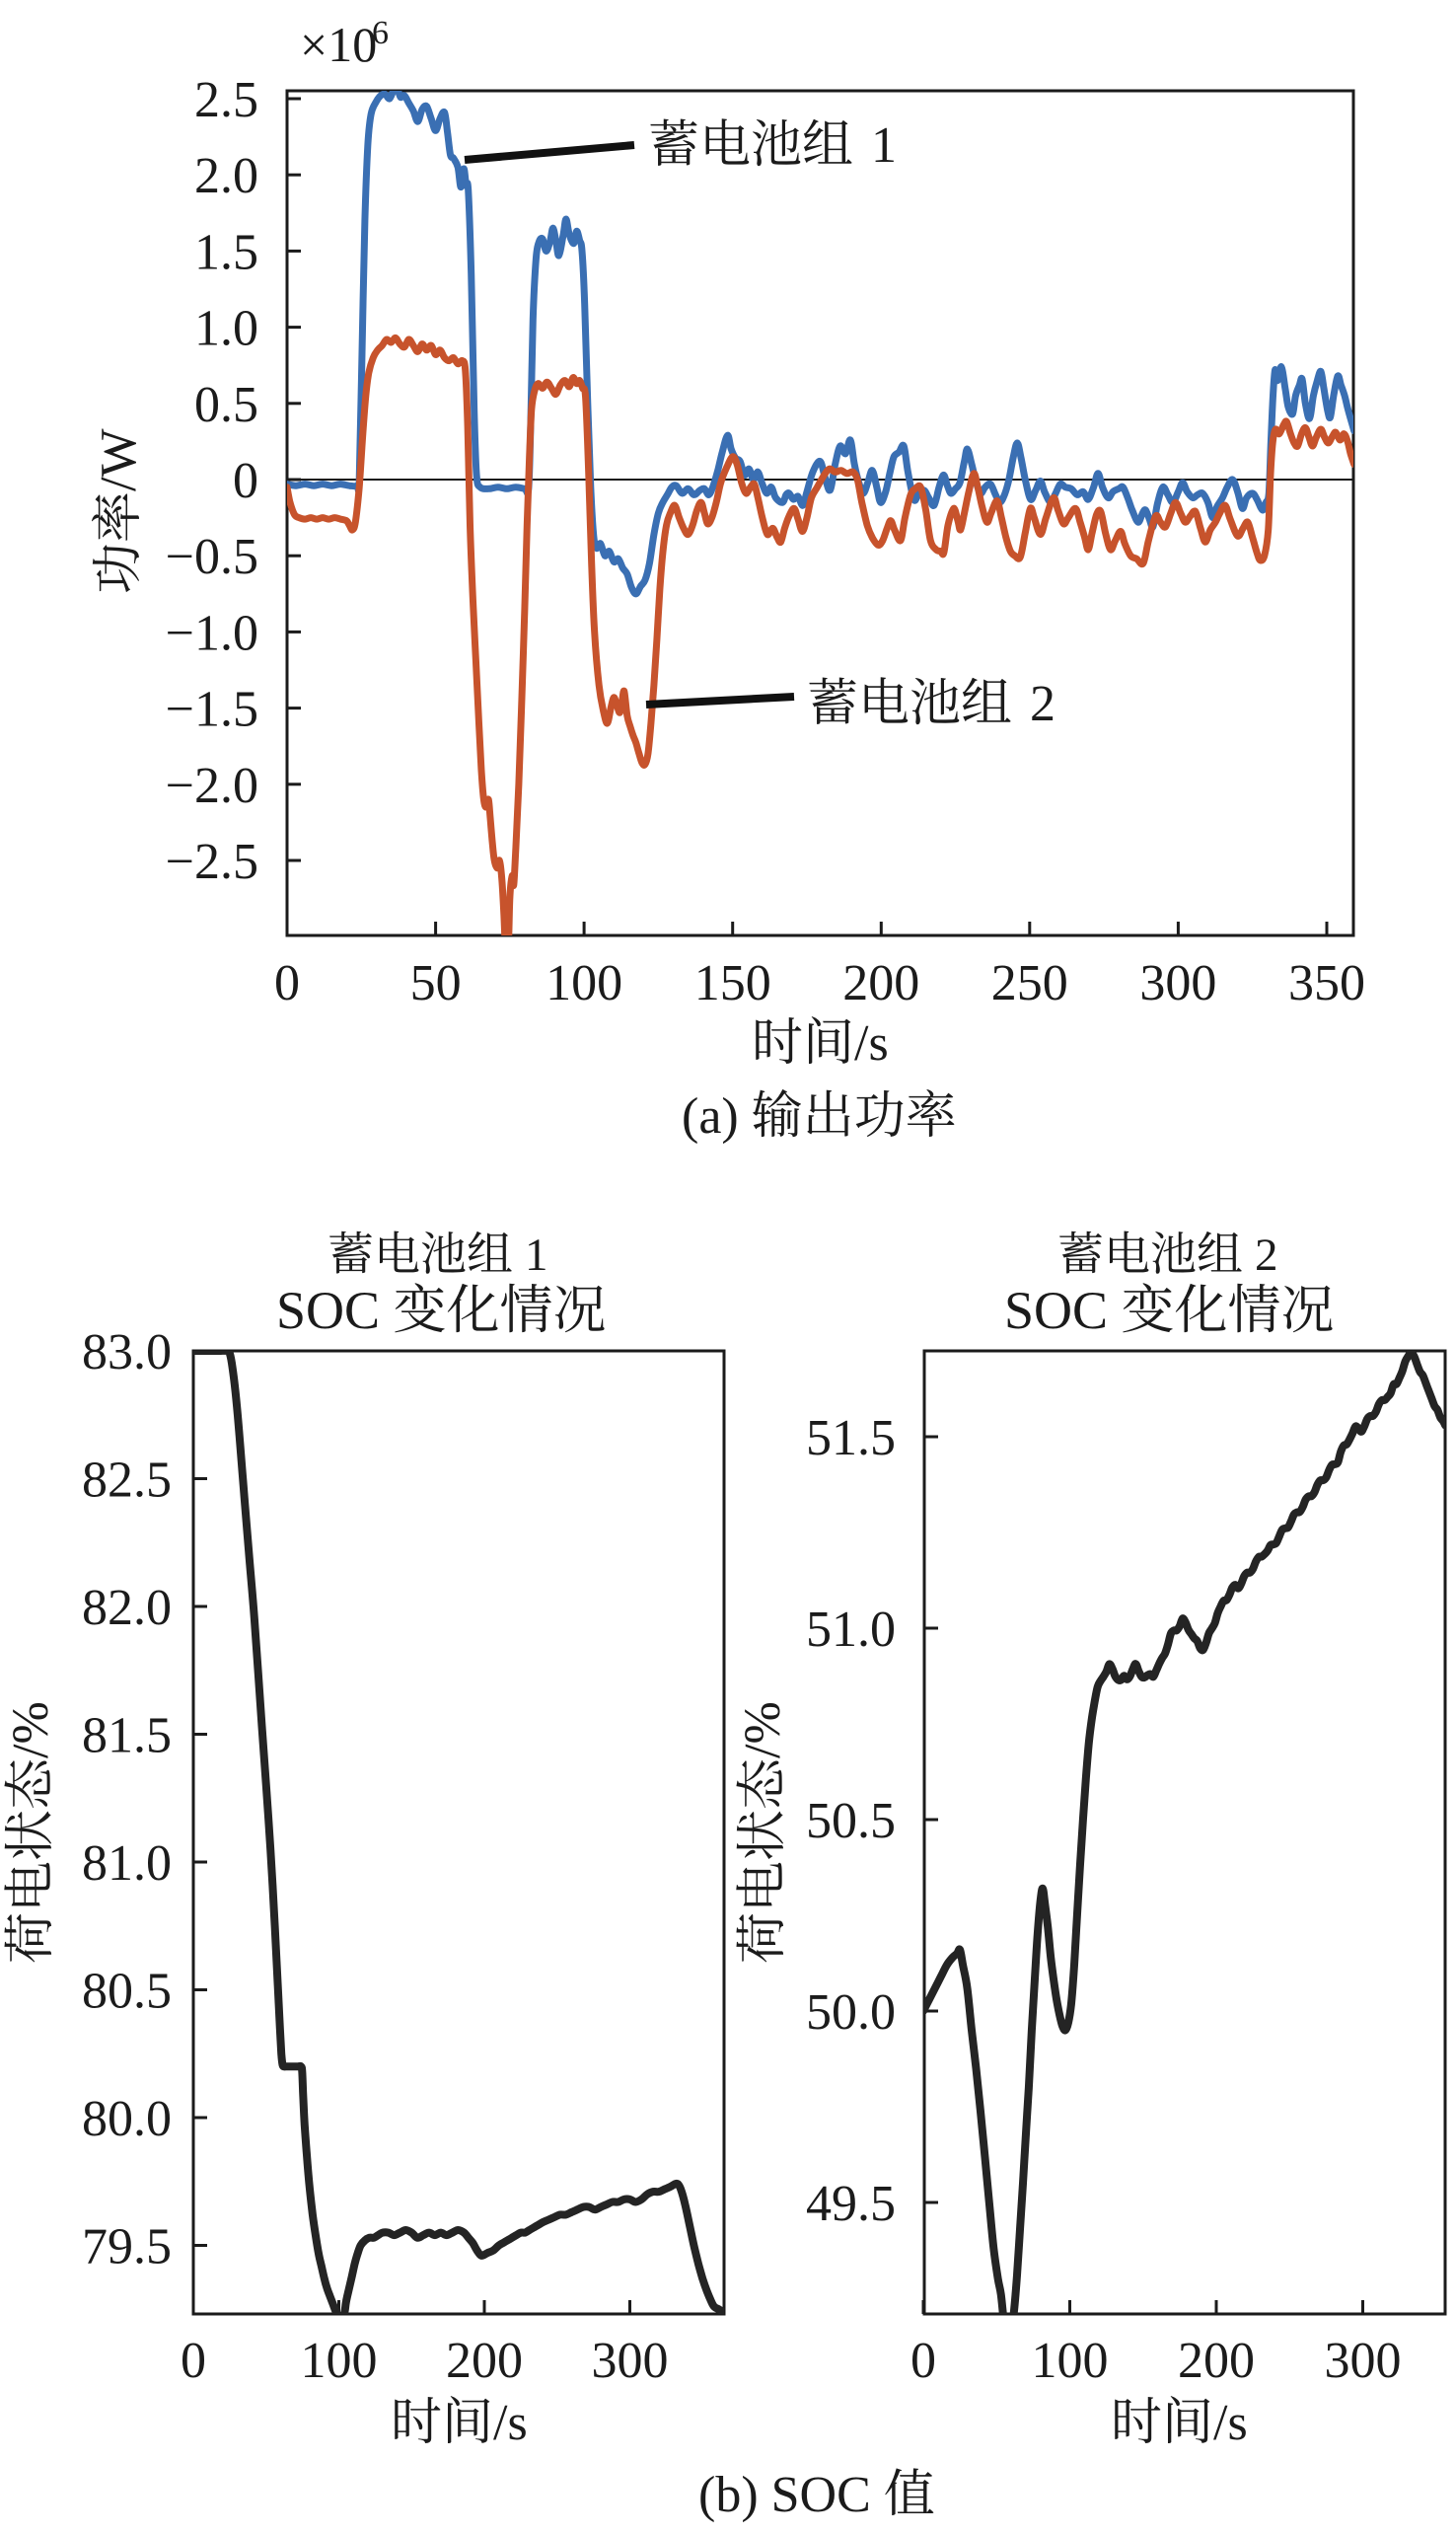 This screenshot has height=2535, width=1456. What do you see at coordinates (732, 983) in the screenshot?
I see `svg-text: 150` at bounding box center [732, 983].